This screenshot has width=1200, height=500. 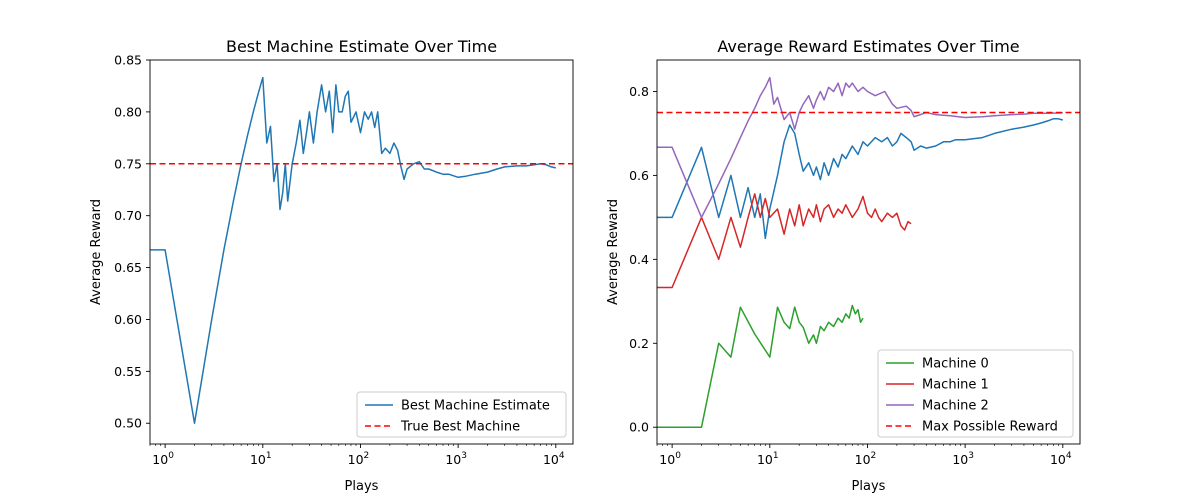 What do you see at coordinates (361, 46) in the screenshot?
I see `chart-title: Best Machine Estimate Over Time` at bounding box center [361, 46].